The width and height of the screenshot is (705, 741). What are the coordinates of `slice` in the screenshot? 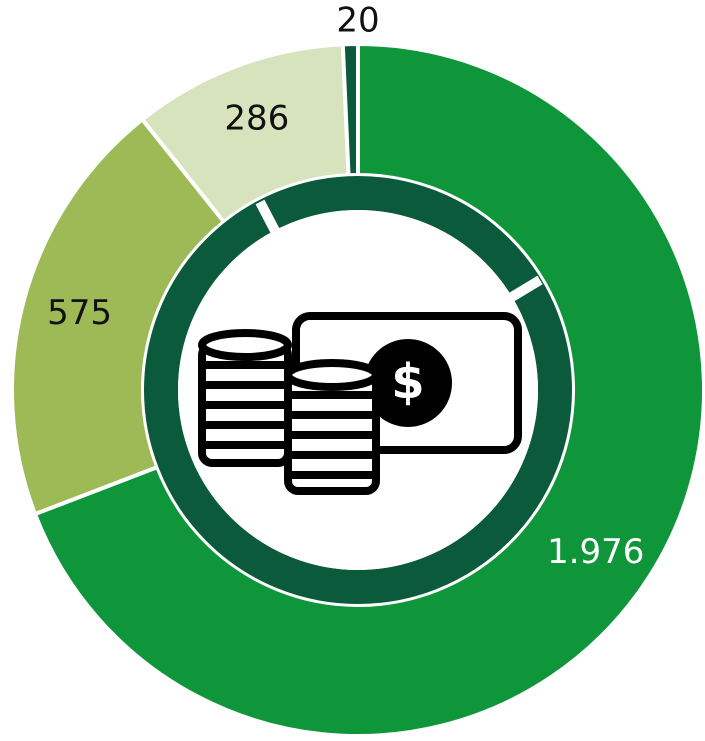 It's located at (350, 109).